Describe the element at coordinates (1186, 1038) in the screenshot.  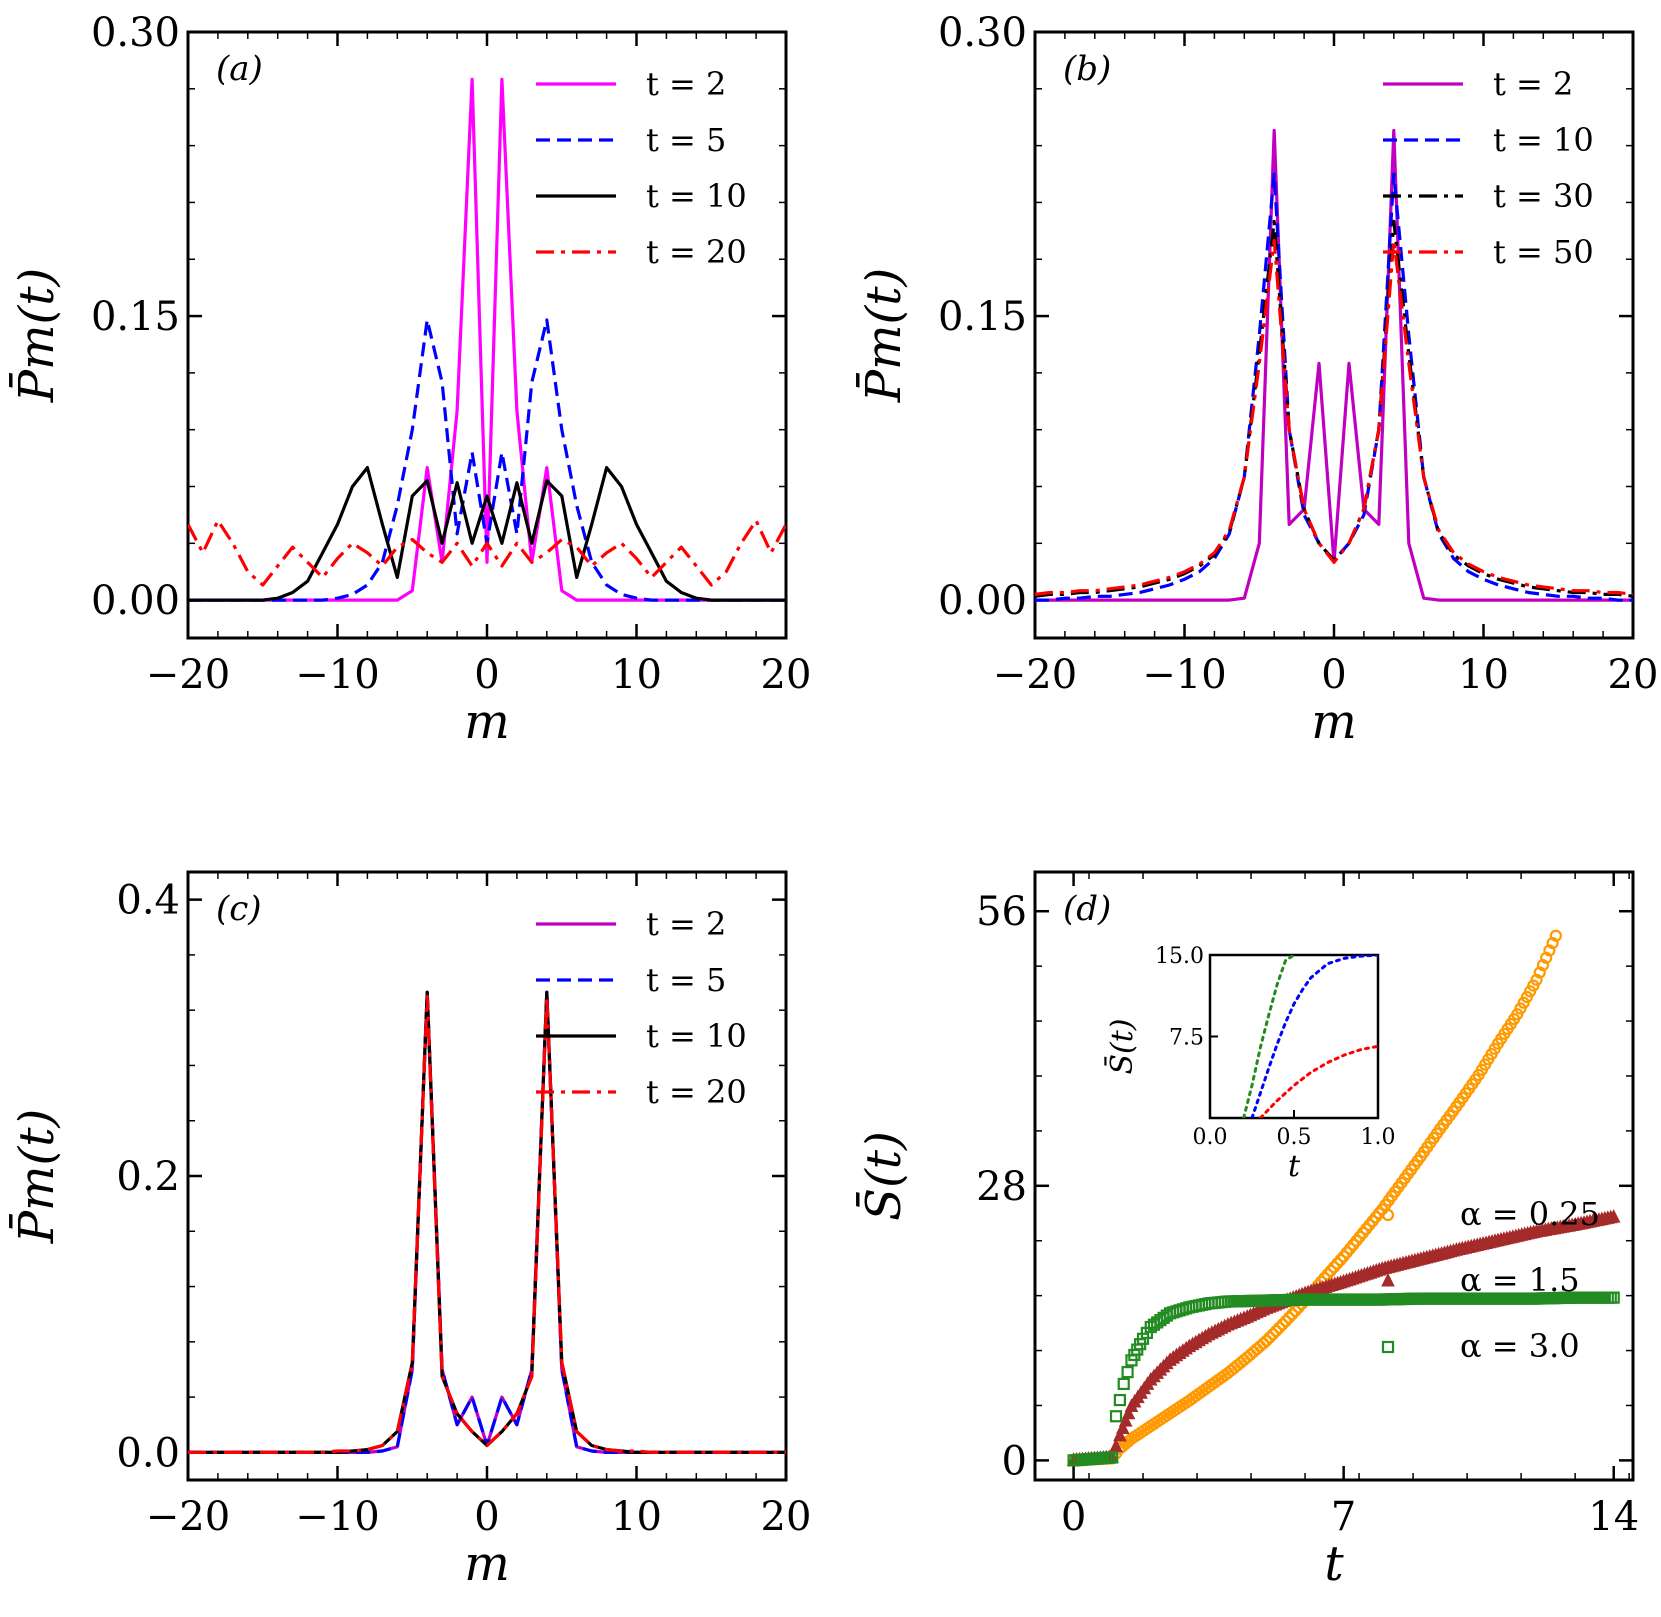
I see `inset-y-tick-label: 7.5` at that location.